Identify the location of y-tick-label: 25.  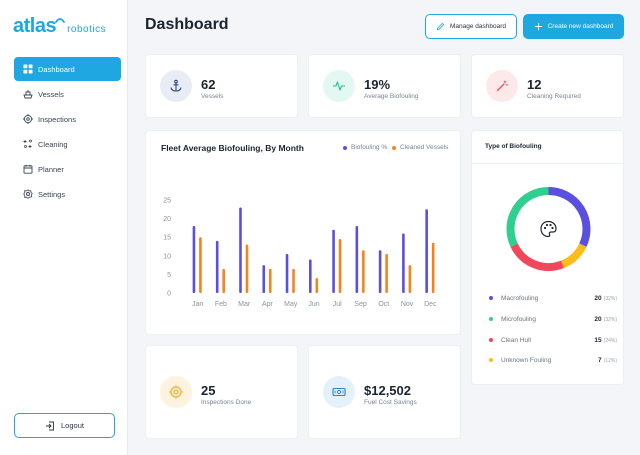
(167, 201).